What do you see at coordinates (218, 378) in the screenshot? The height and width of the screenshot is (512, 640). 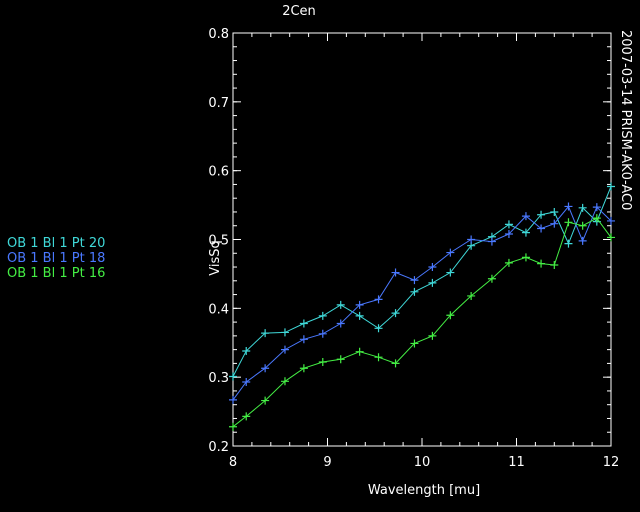 I see `y-tick-label: 0.3` at bounding box center [218, 378].